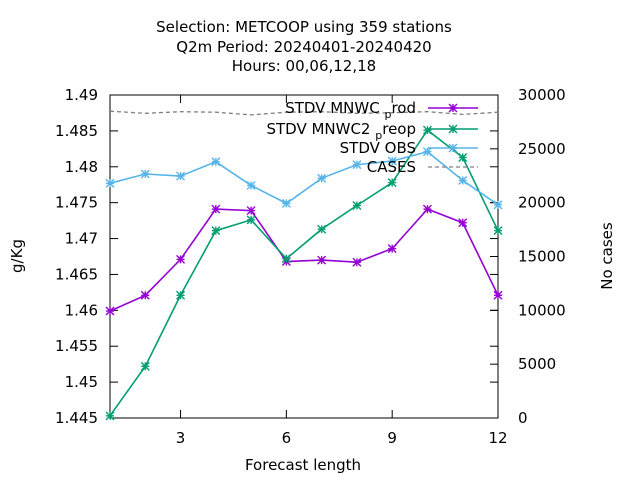 This screenshot has height=480, width=640. What do you see at coordinates (537, 364) in the screenshot?
I see `y2-tick-label: 5000` at bounding box center [537, 364].